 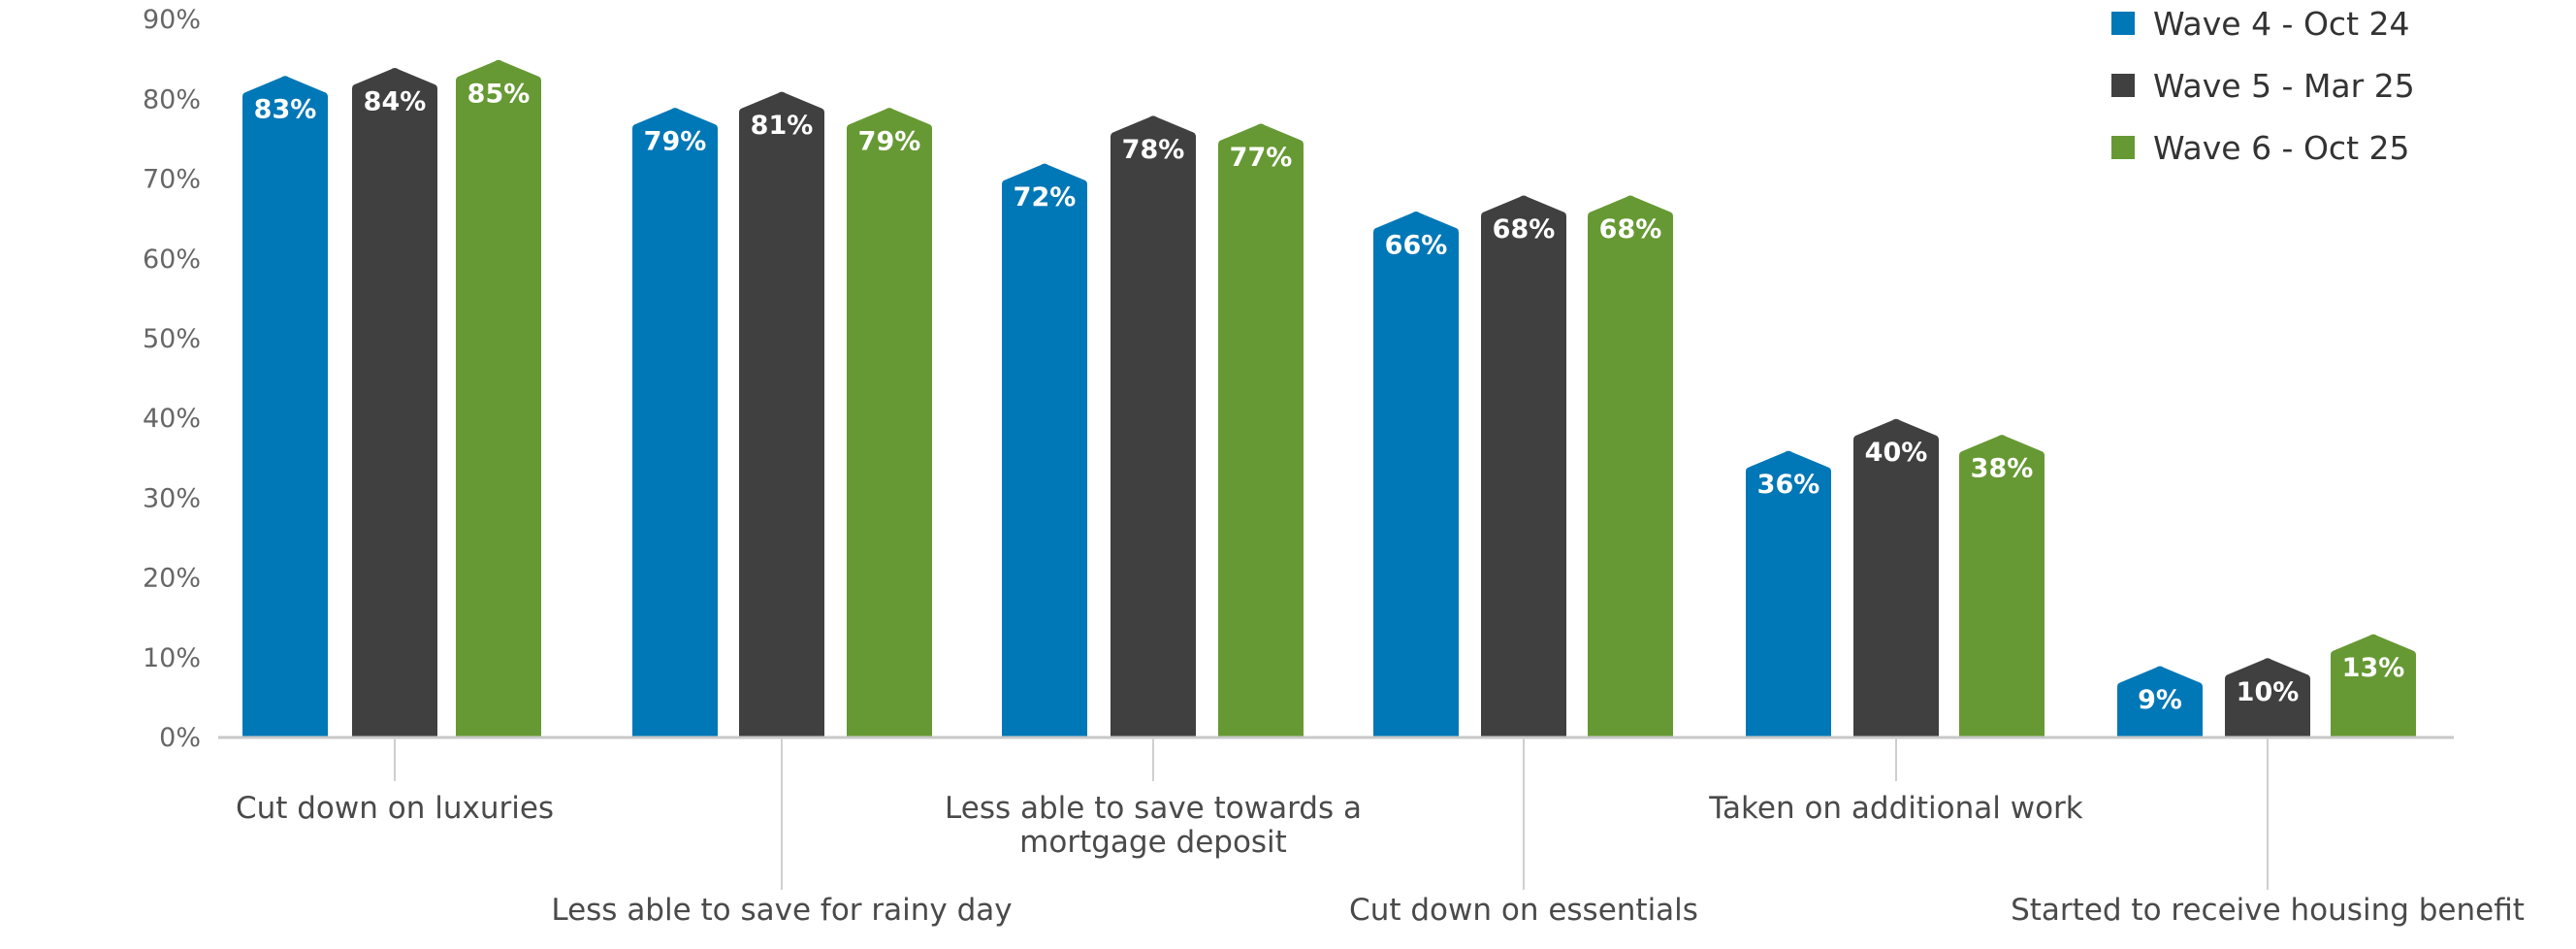 I want to click on y-tick-label: 0%, so click(x=180, y=738).